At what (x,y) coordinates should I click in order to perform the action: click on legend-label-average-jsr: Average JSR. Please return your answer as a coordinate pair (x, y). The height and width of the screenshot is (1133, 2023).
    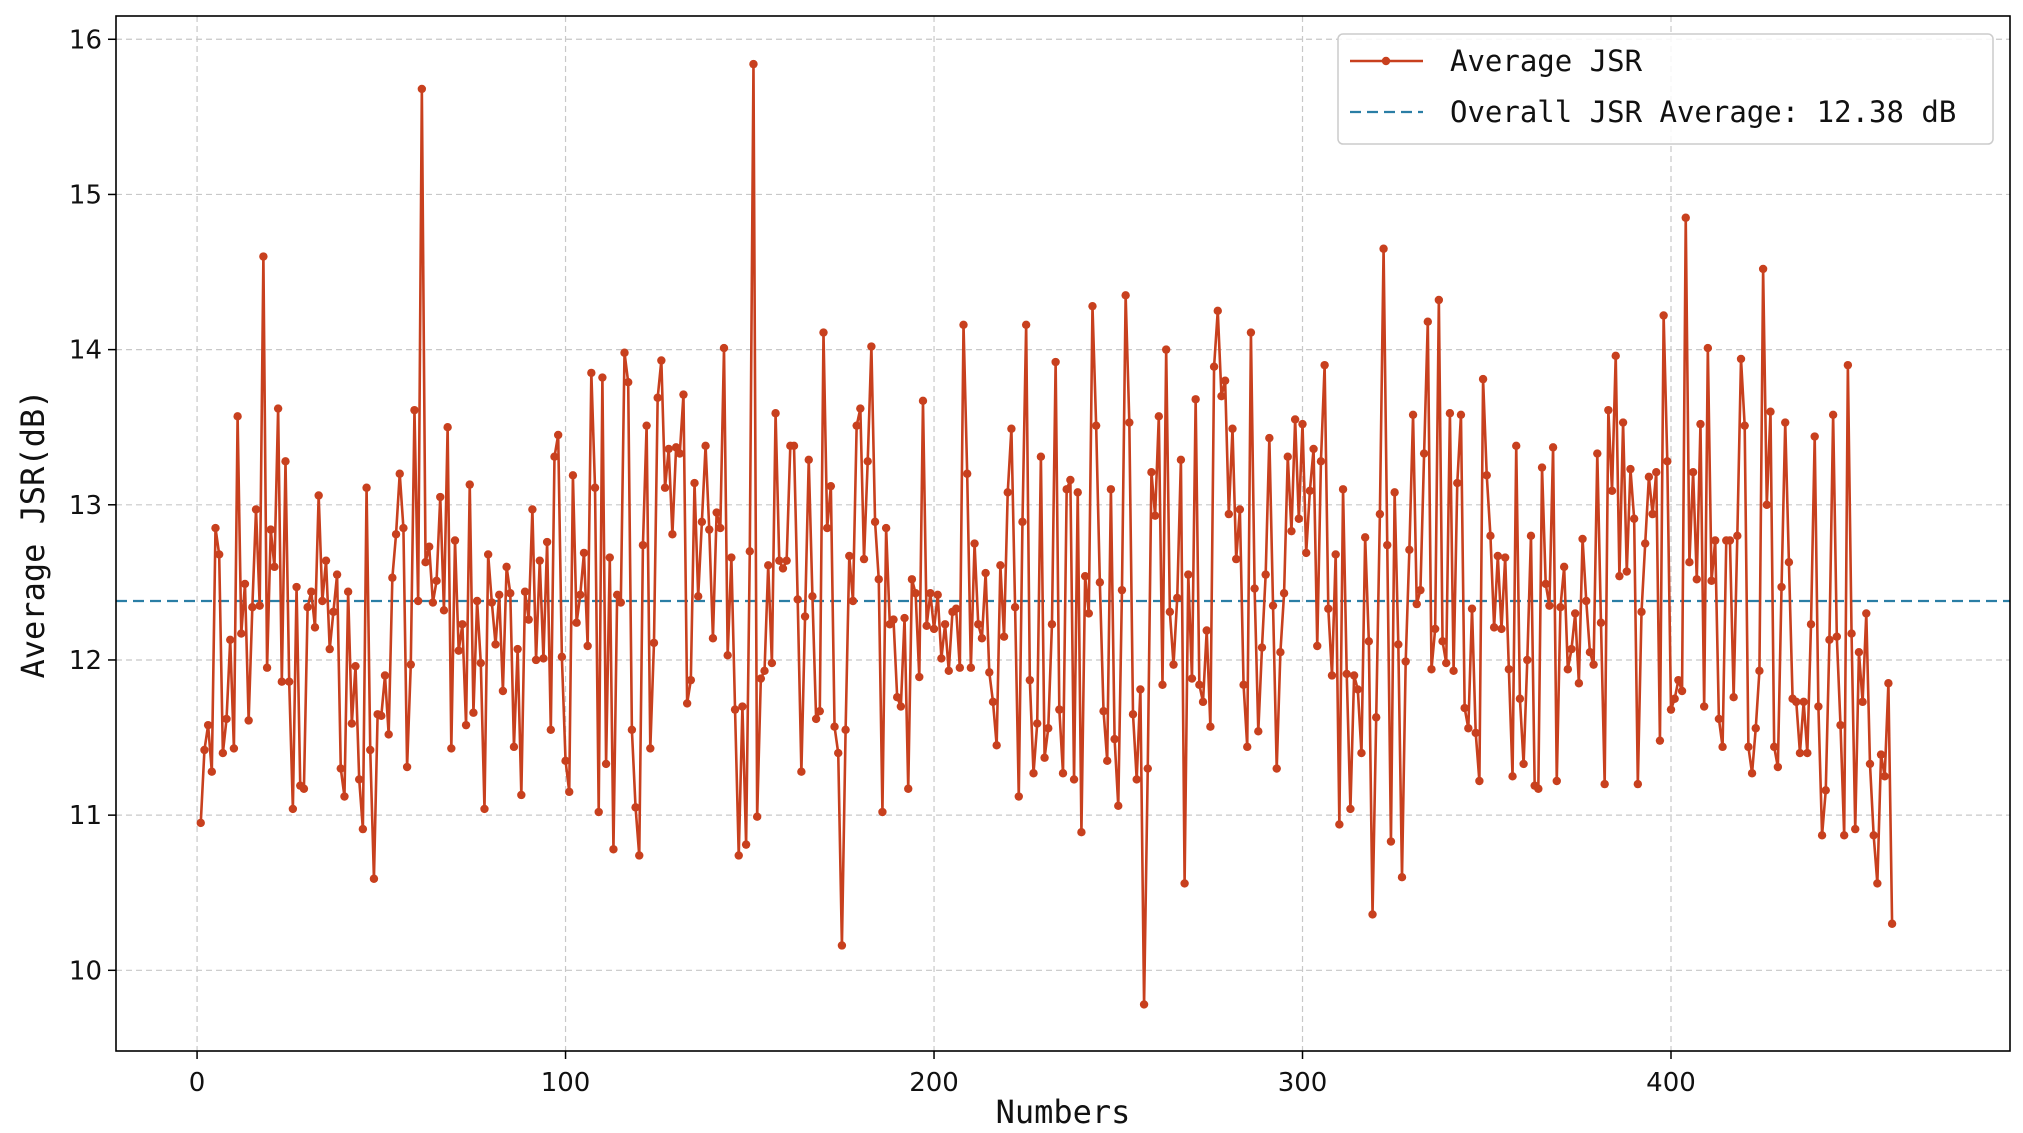
    Looking at the image, I should click on (1546, 61).